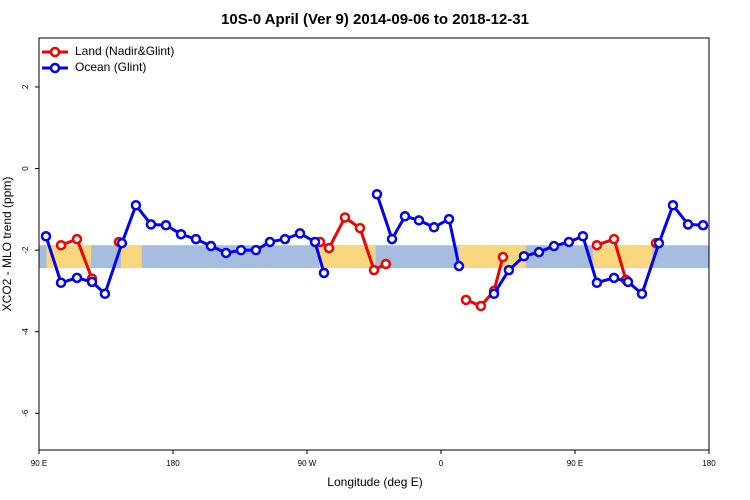  I want to click on y-tick-label: 2, so click(25, 86).